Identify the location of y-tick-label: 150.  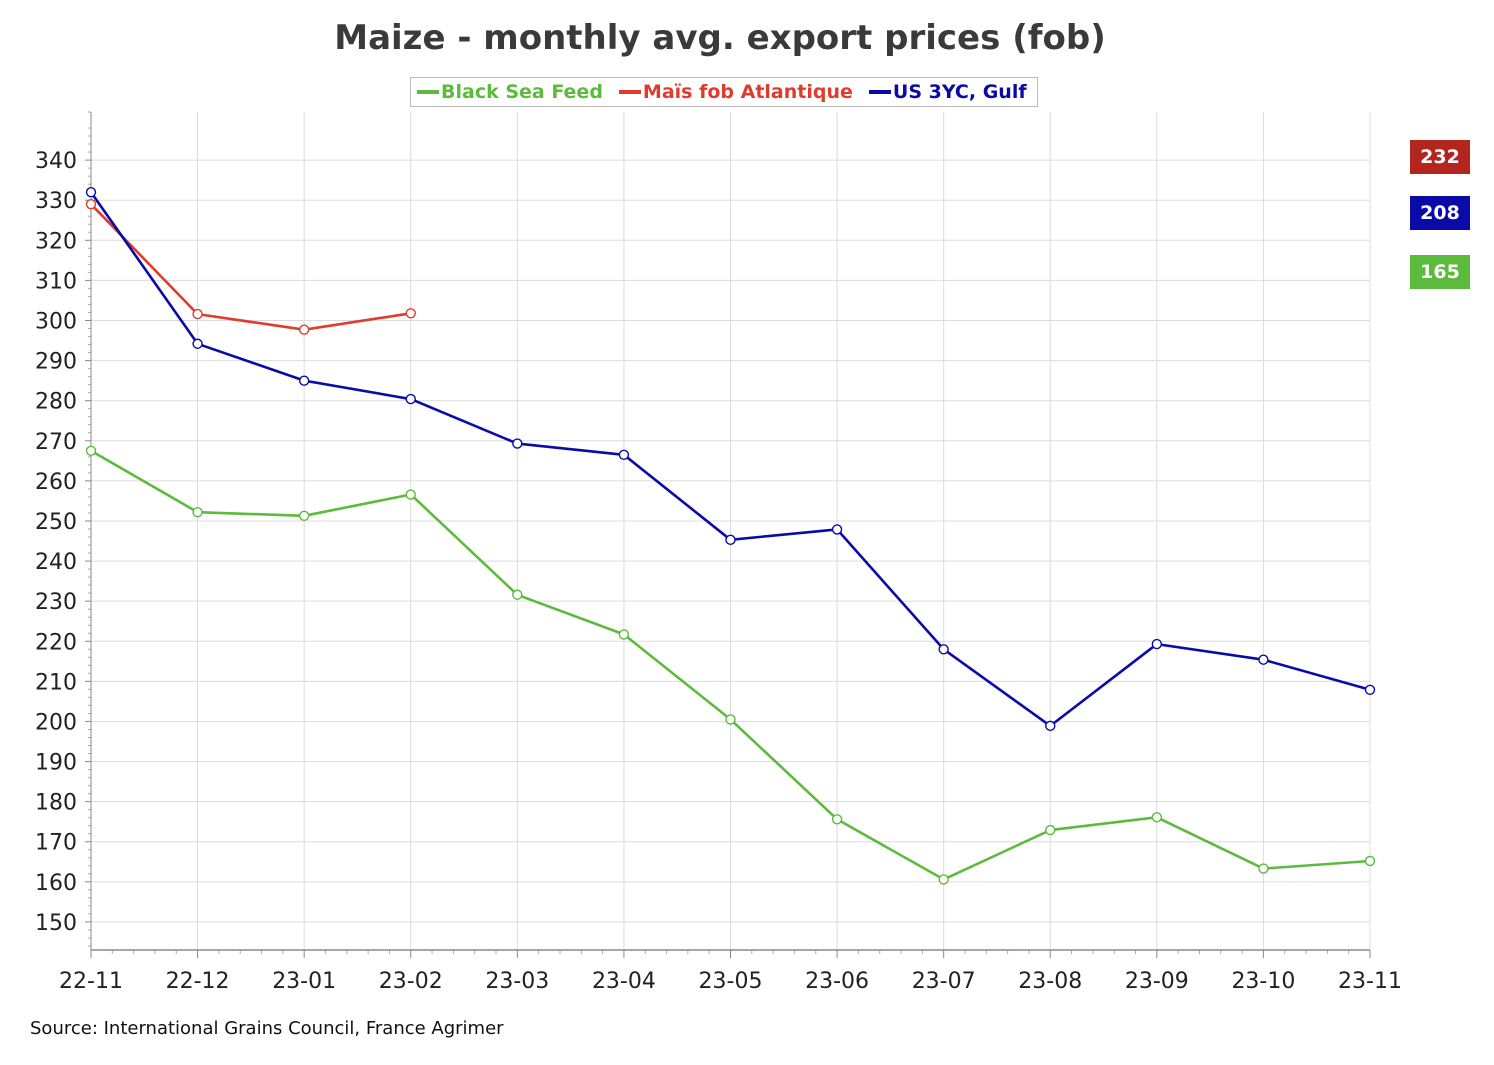
(56, 923).